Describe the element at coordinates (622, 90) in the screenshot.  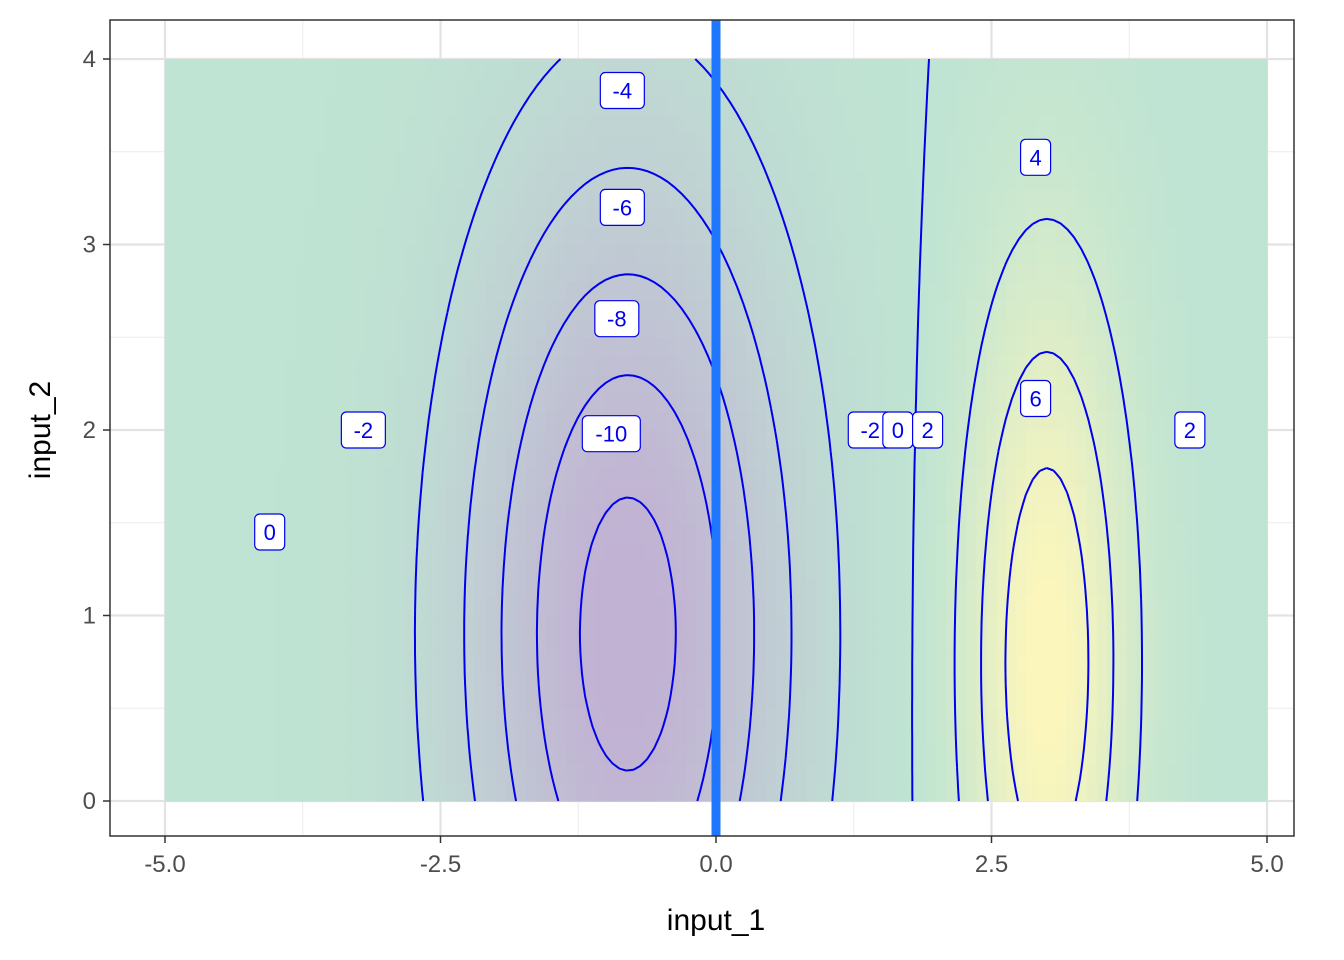
I see `contour-label: -4` at that location.